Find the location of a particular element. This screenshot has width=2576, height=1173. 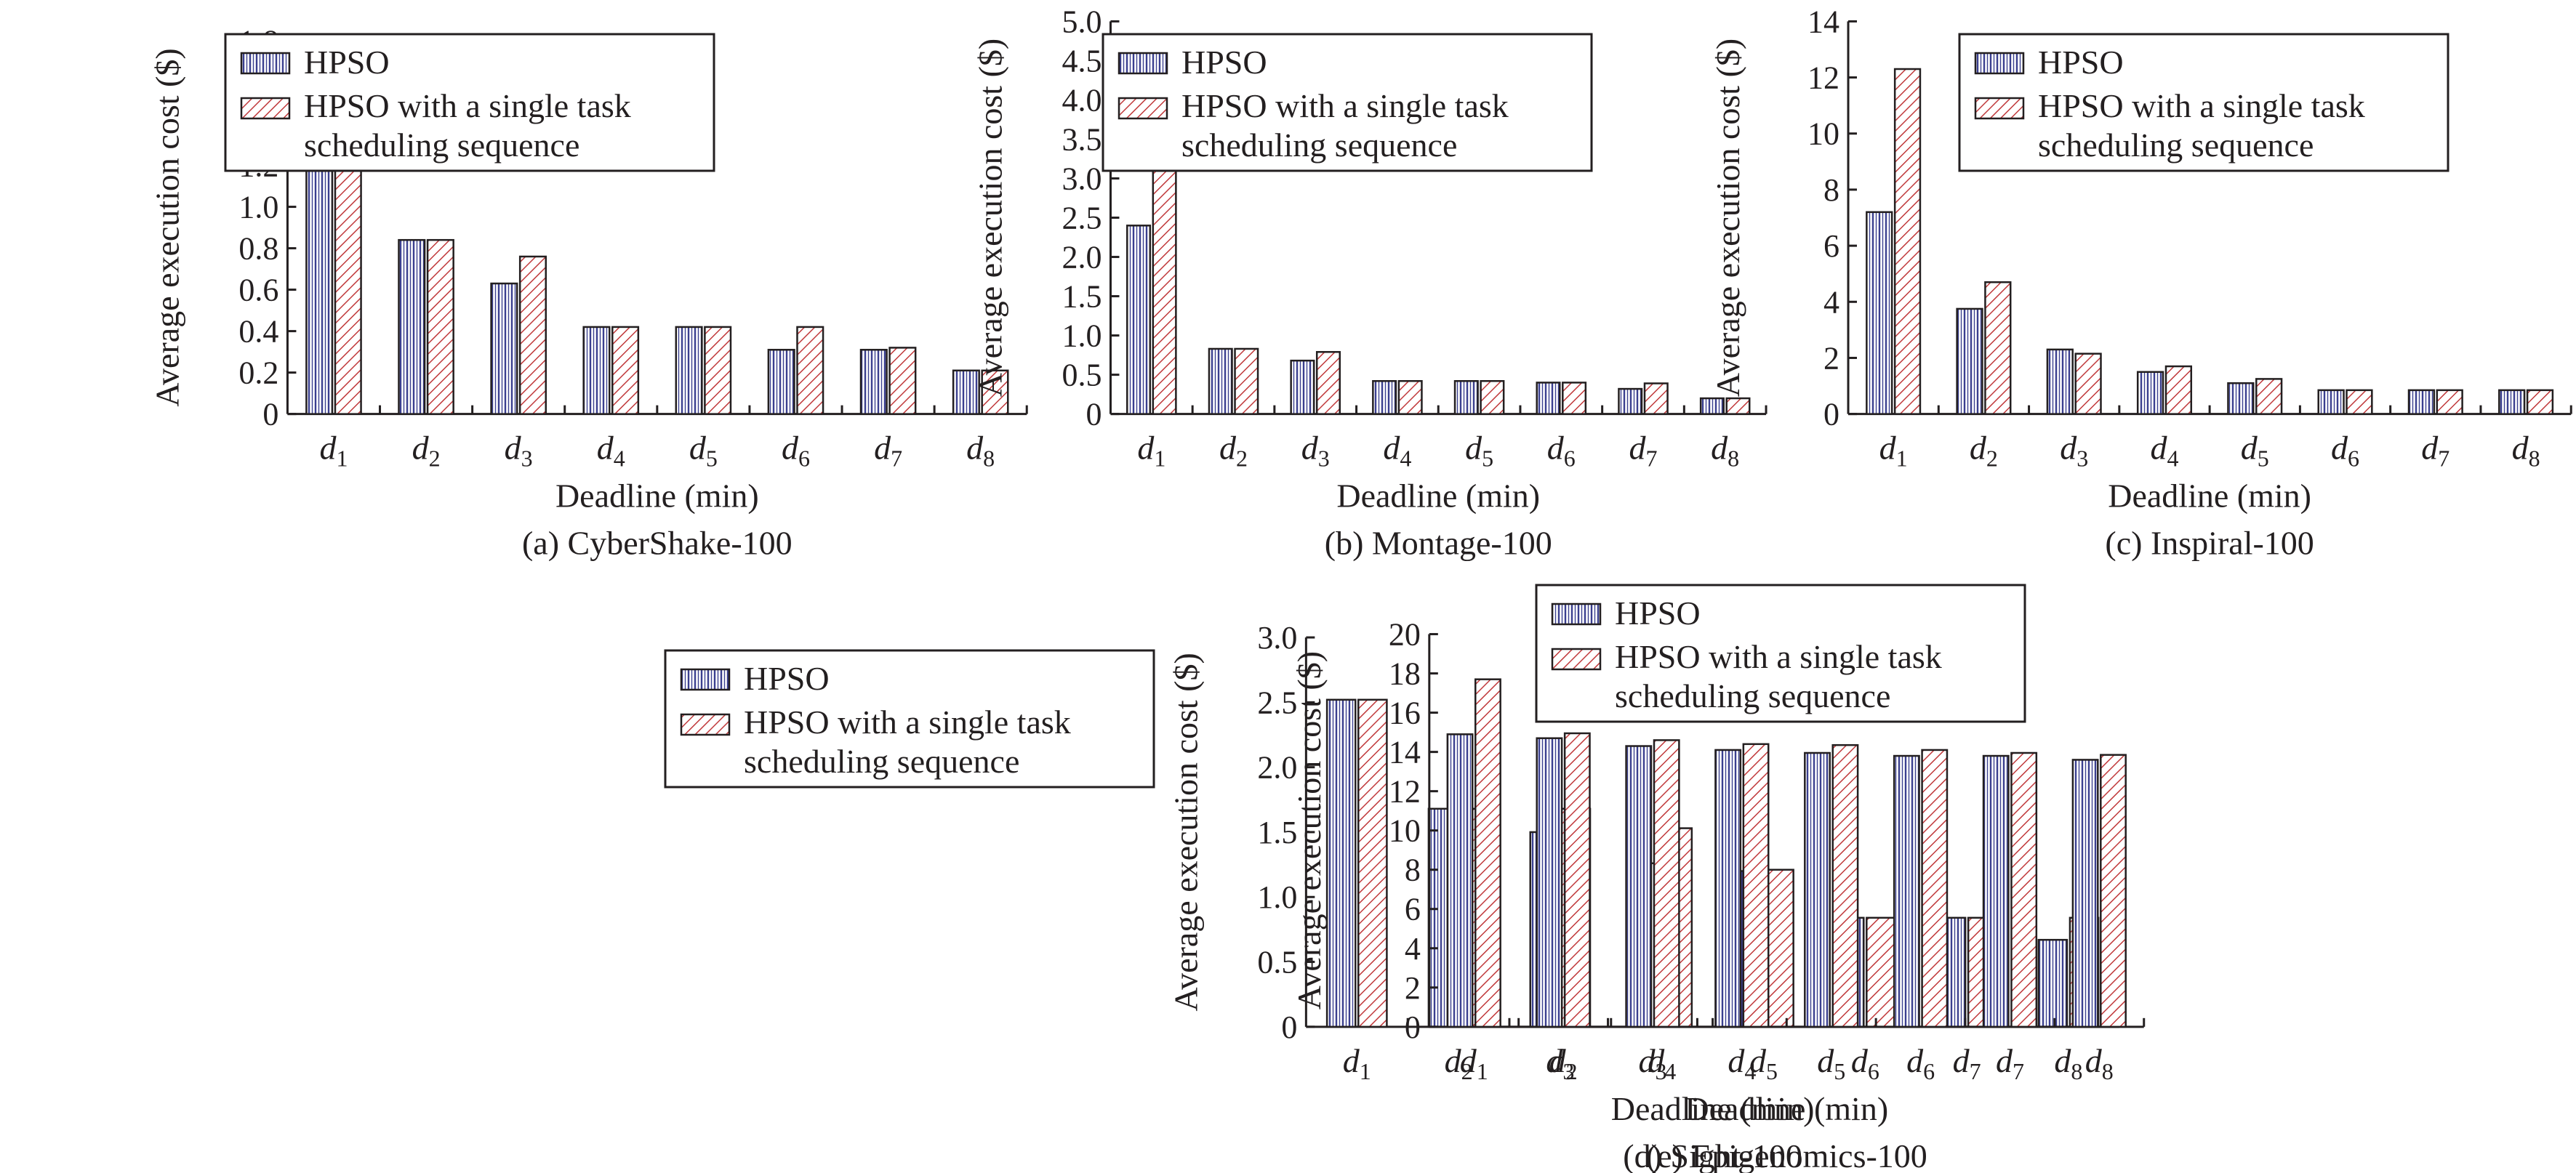

y-tick-label: 4.5 is located at coordinates (1082, 60).